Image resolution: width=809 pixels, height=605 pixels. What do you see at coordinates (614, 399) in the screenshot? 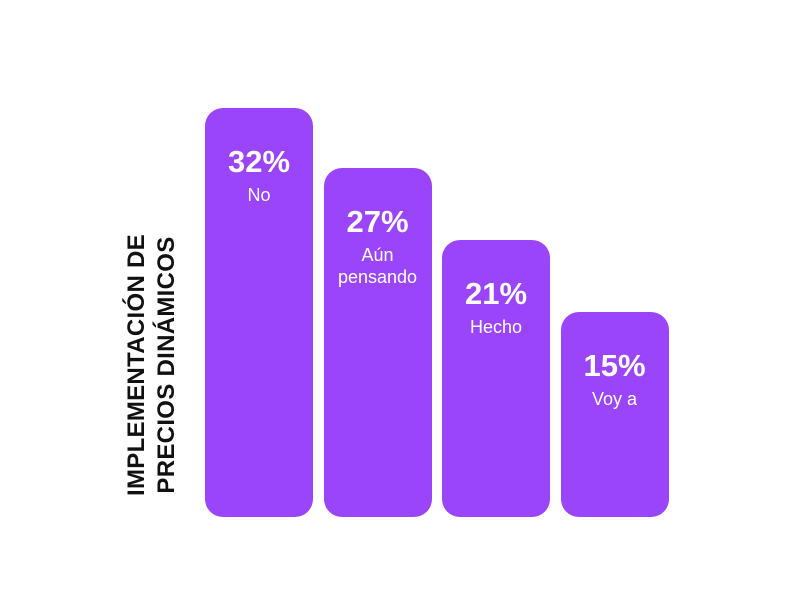
I see `category-label: Voy a` at bounding box center [614, 399].